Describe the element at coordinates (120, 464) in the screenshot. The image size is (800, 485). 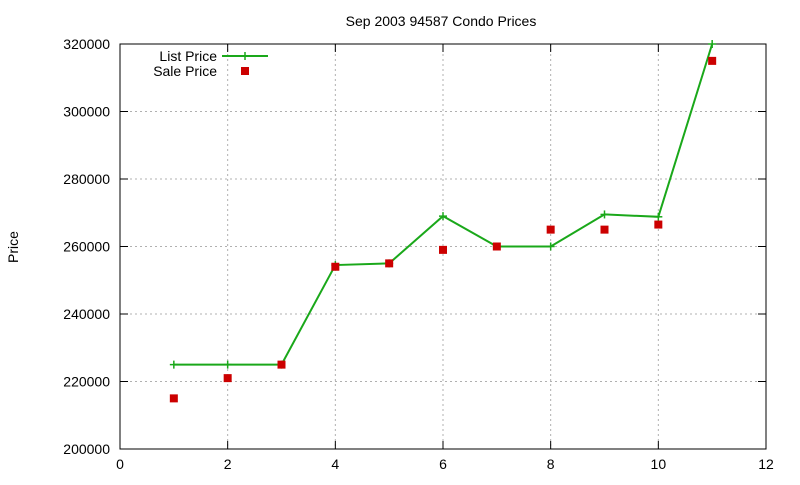
I see `x-tick-label: 0` at that location.